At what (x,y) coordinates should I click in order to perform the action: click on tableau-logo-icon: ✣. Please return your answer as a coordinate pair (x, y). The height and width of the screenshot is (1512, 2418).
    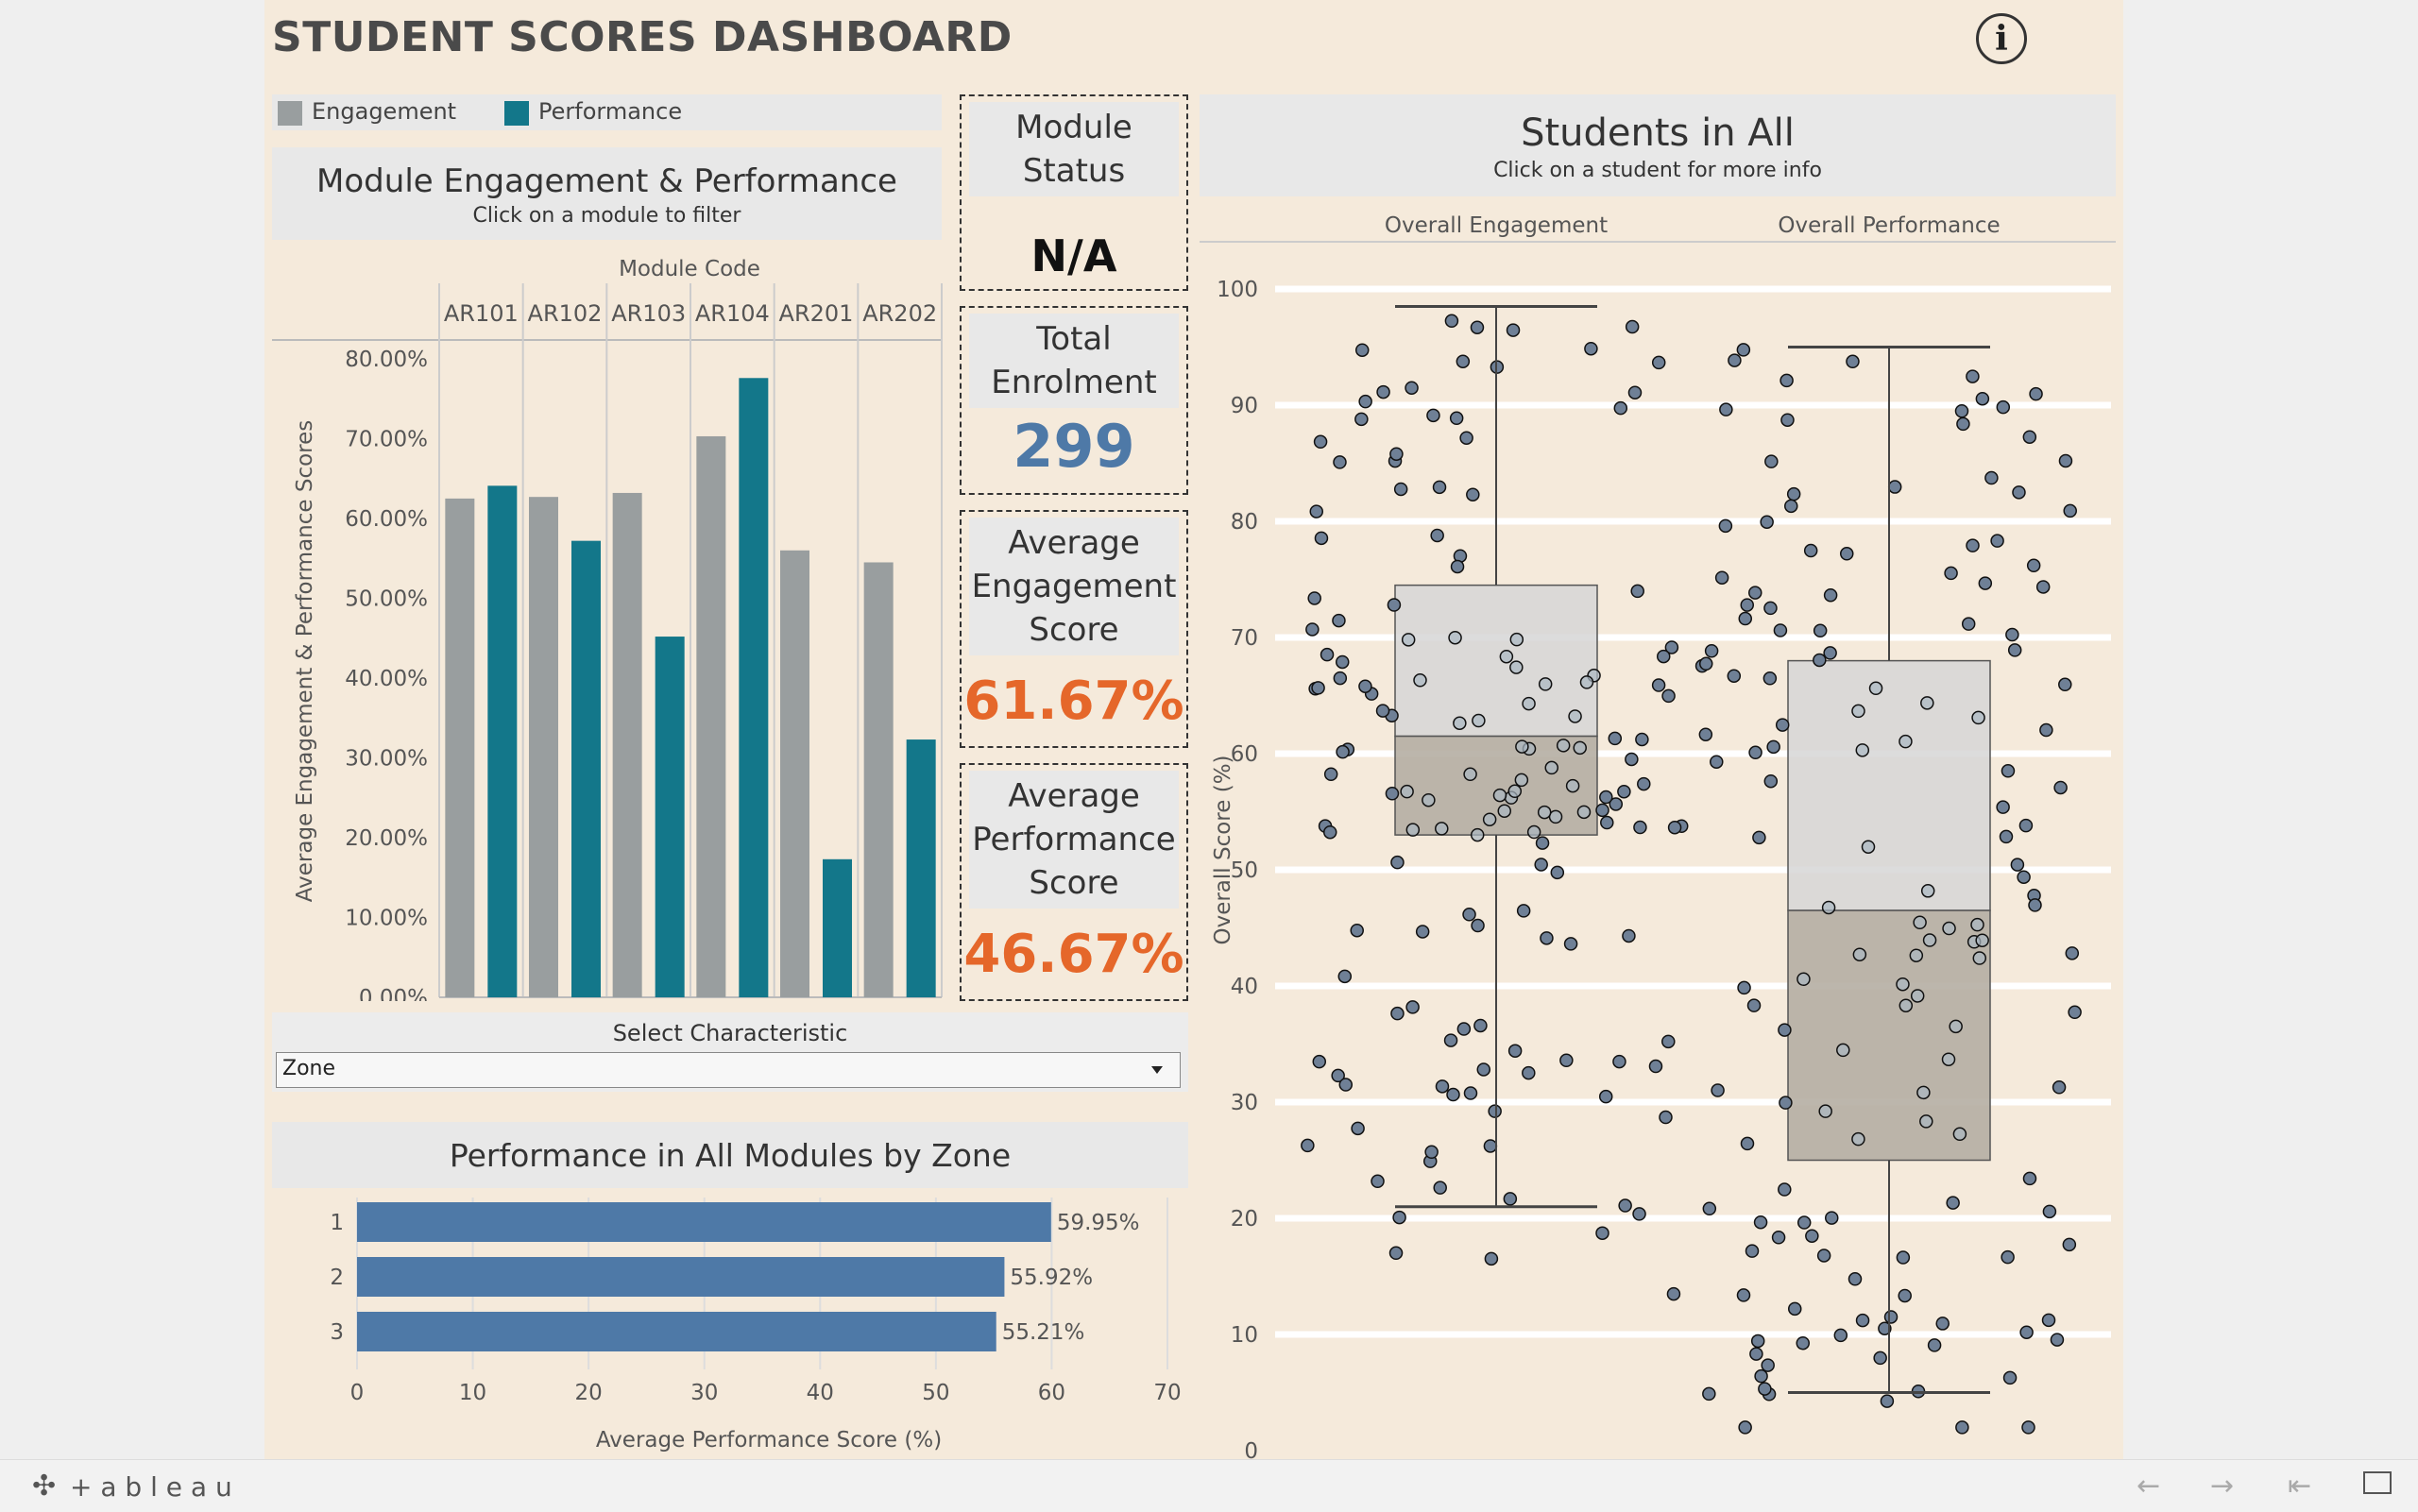
    Looking at the image, I should click on (44, 1487).